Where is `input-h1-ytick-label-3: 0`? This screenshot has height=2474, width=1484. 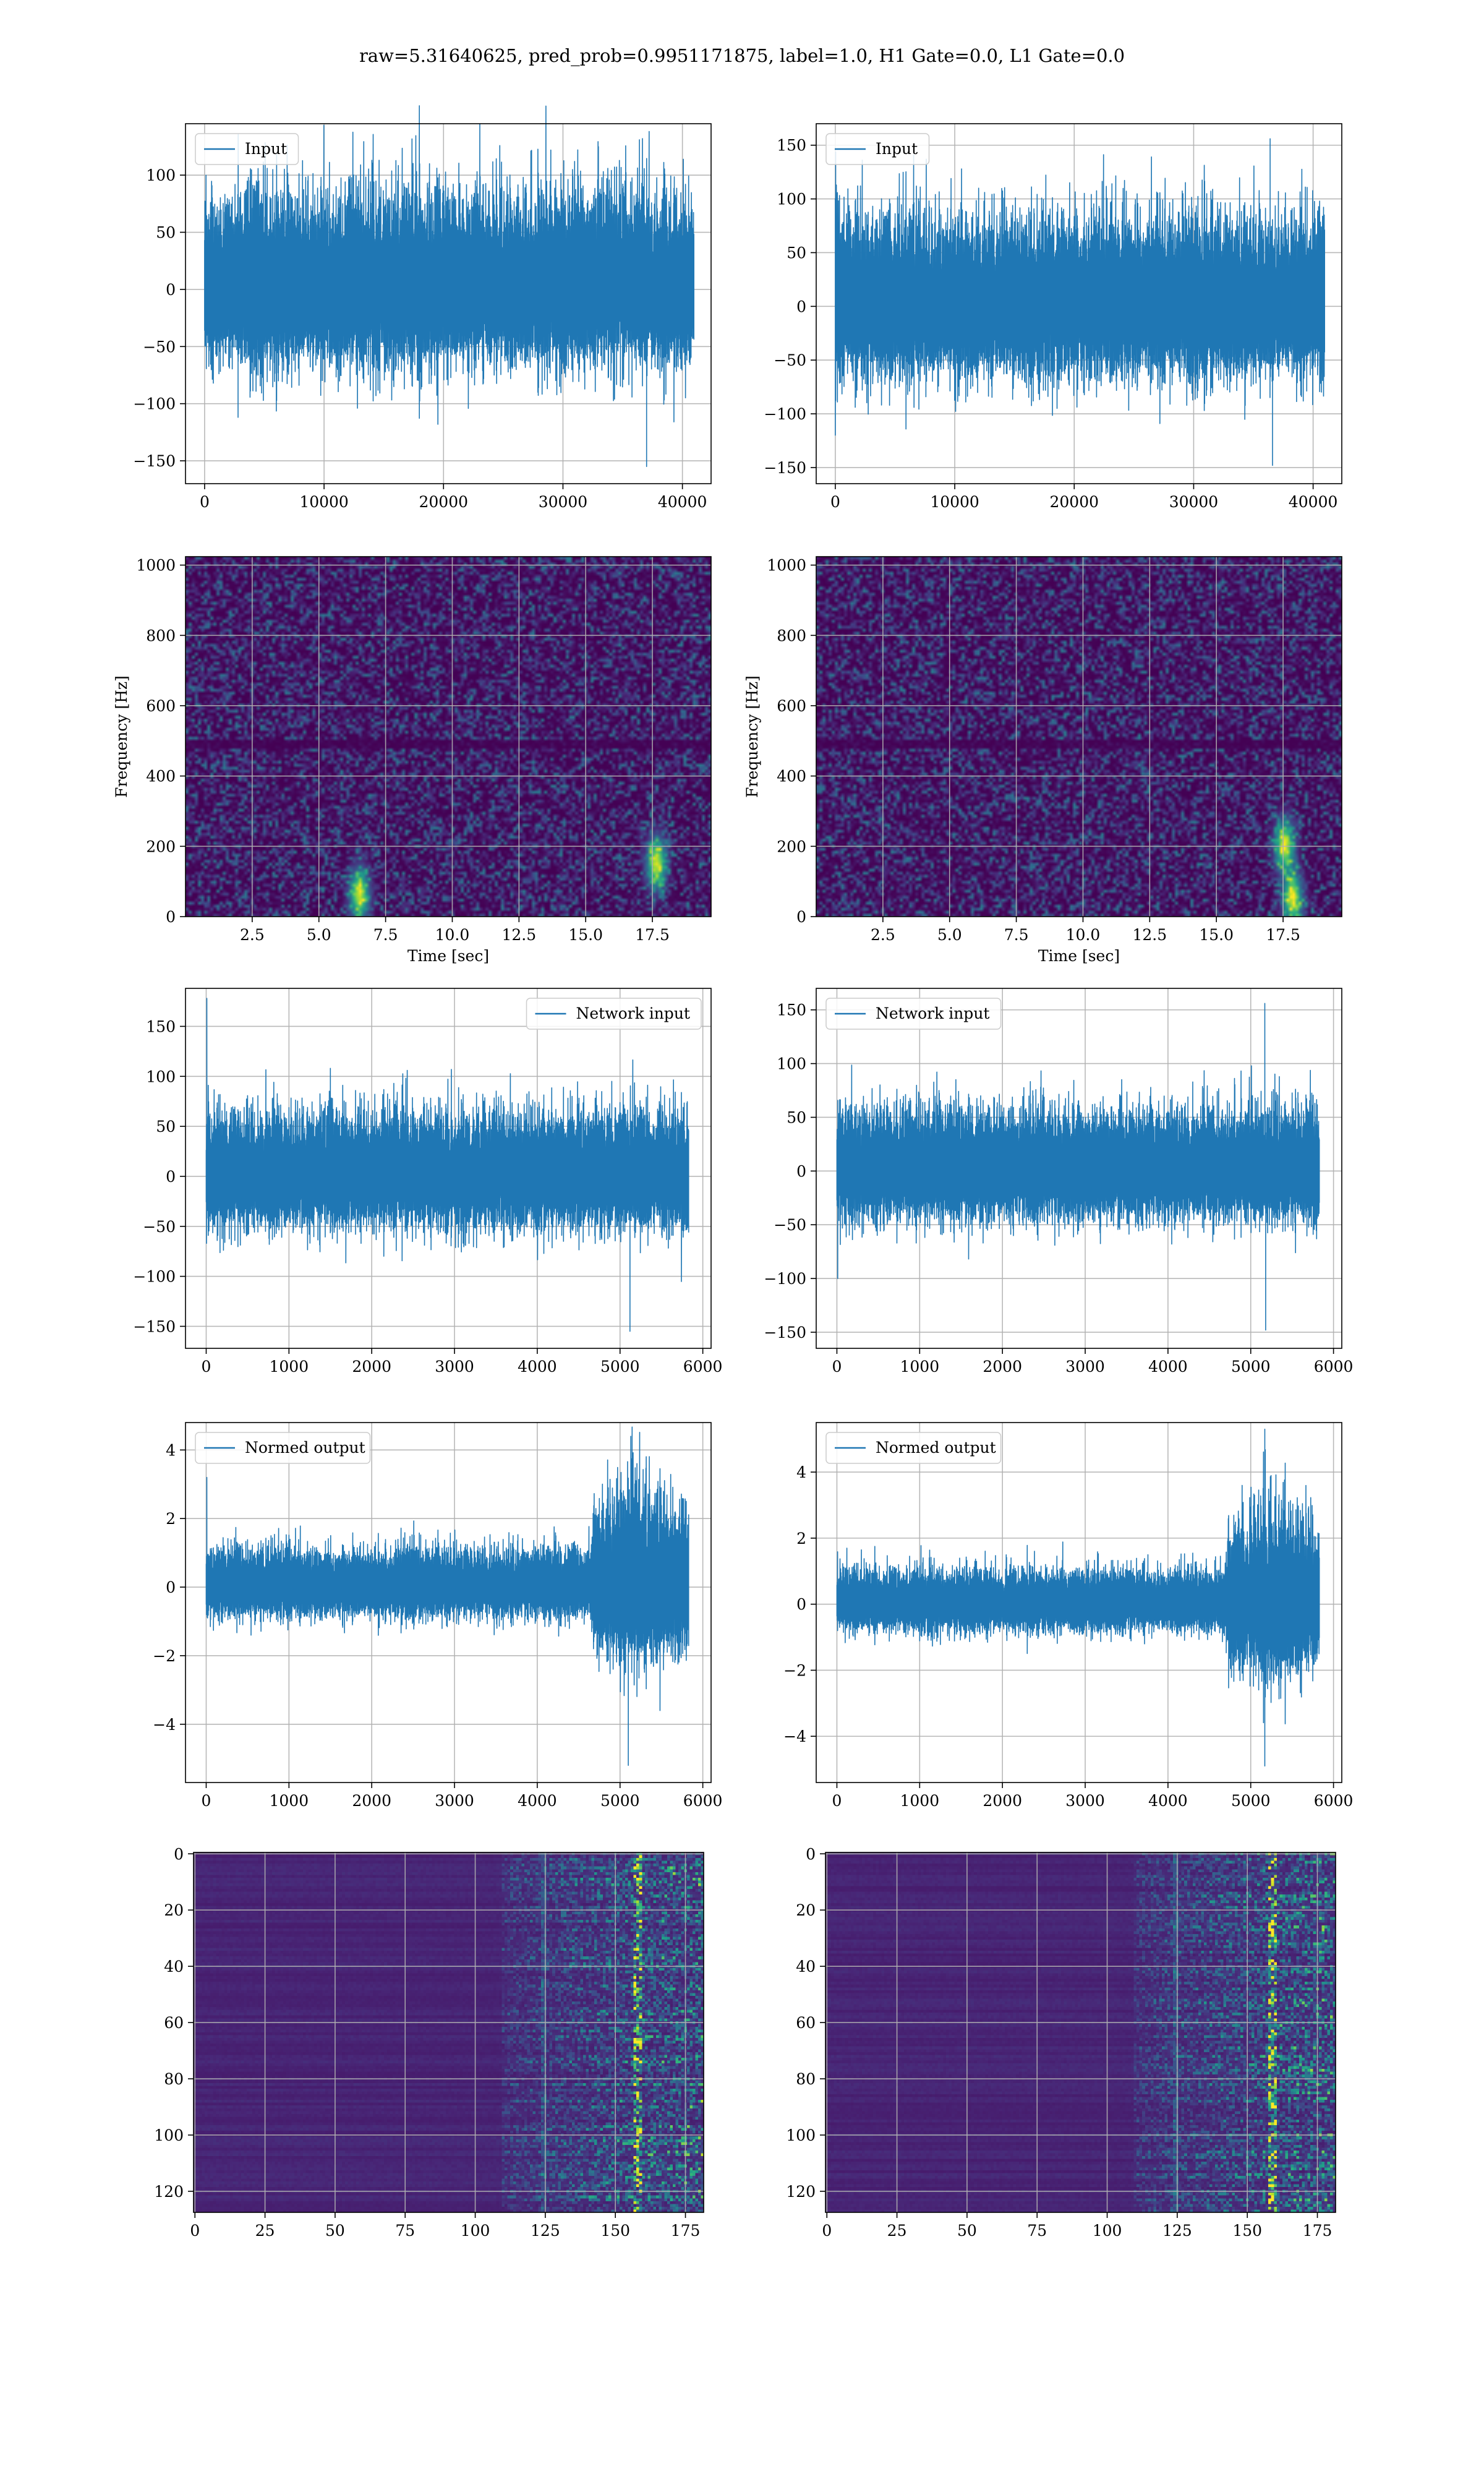
input-h1-ytick-label-3: 0 is located at coordinates (171, 290).